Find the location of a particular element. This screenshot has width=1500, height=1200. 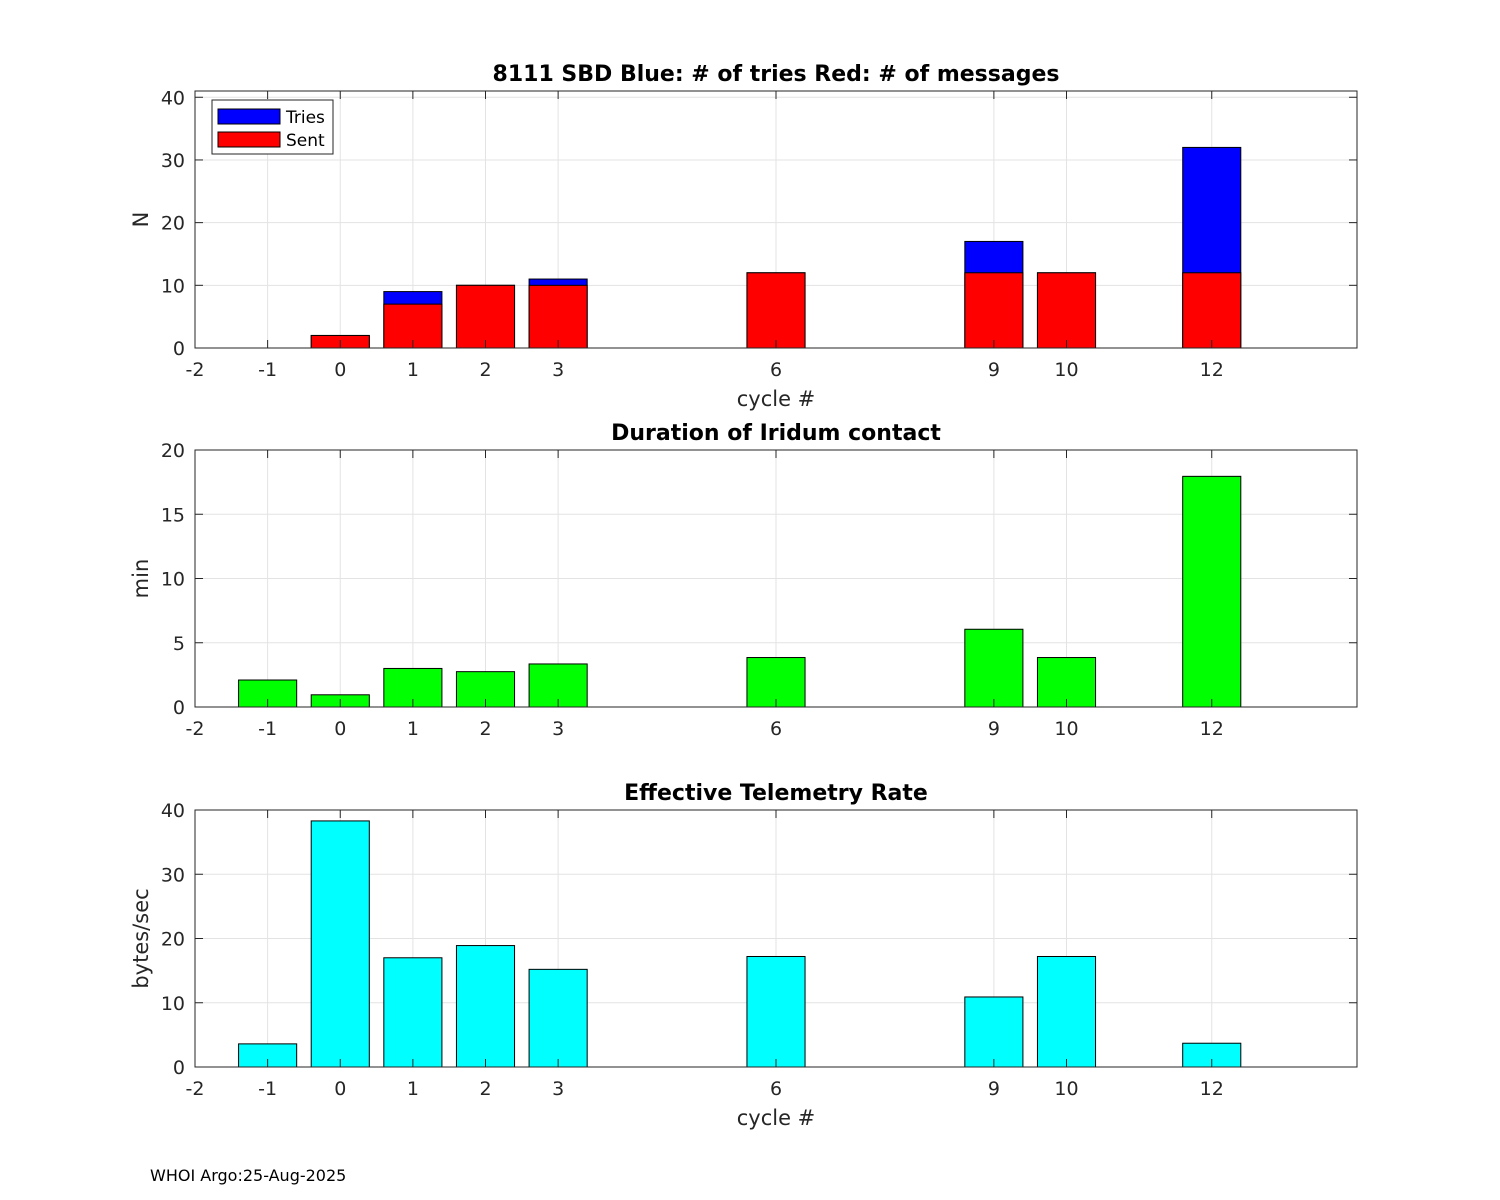

y-axis-label: bytes/sec is located at coordinates (141, 938).